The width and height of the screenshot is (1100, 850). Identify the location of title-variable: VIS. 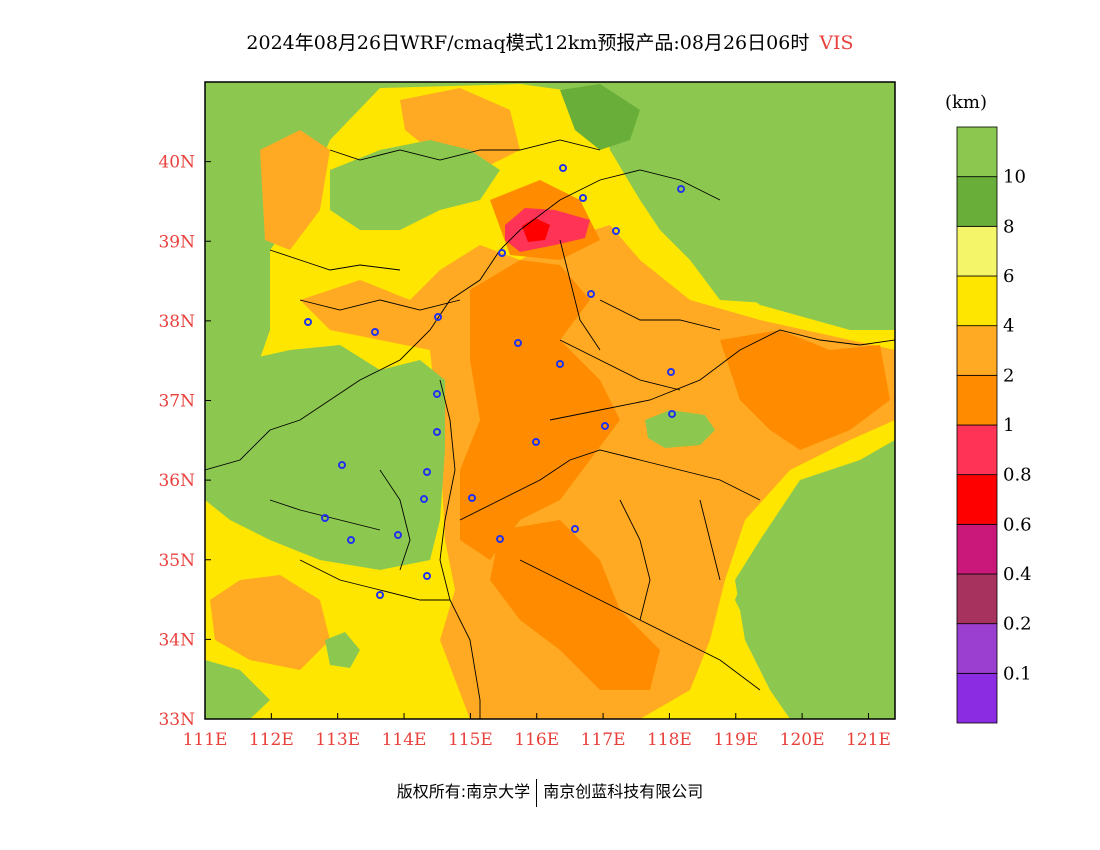
(836, 43).